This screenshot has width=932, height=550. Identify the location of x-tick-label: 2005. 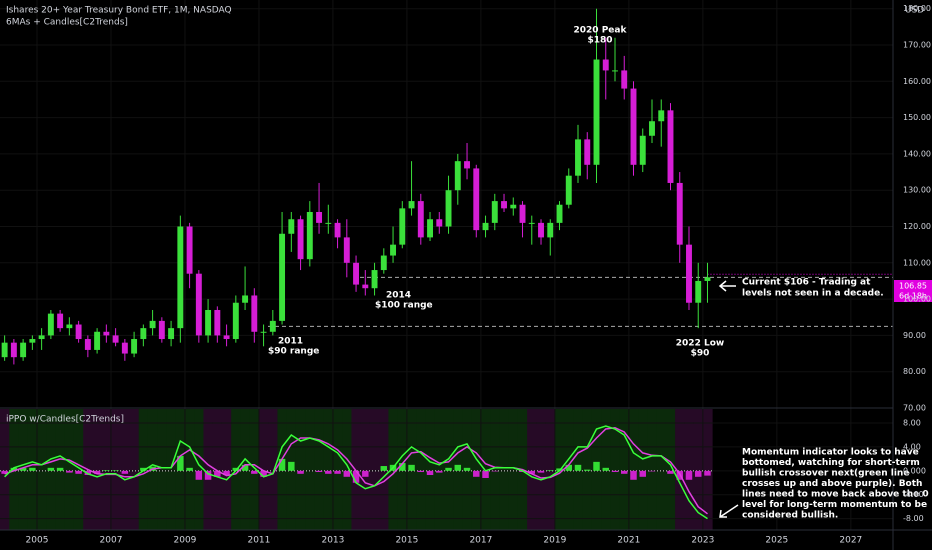
(37, 541).